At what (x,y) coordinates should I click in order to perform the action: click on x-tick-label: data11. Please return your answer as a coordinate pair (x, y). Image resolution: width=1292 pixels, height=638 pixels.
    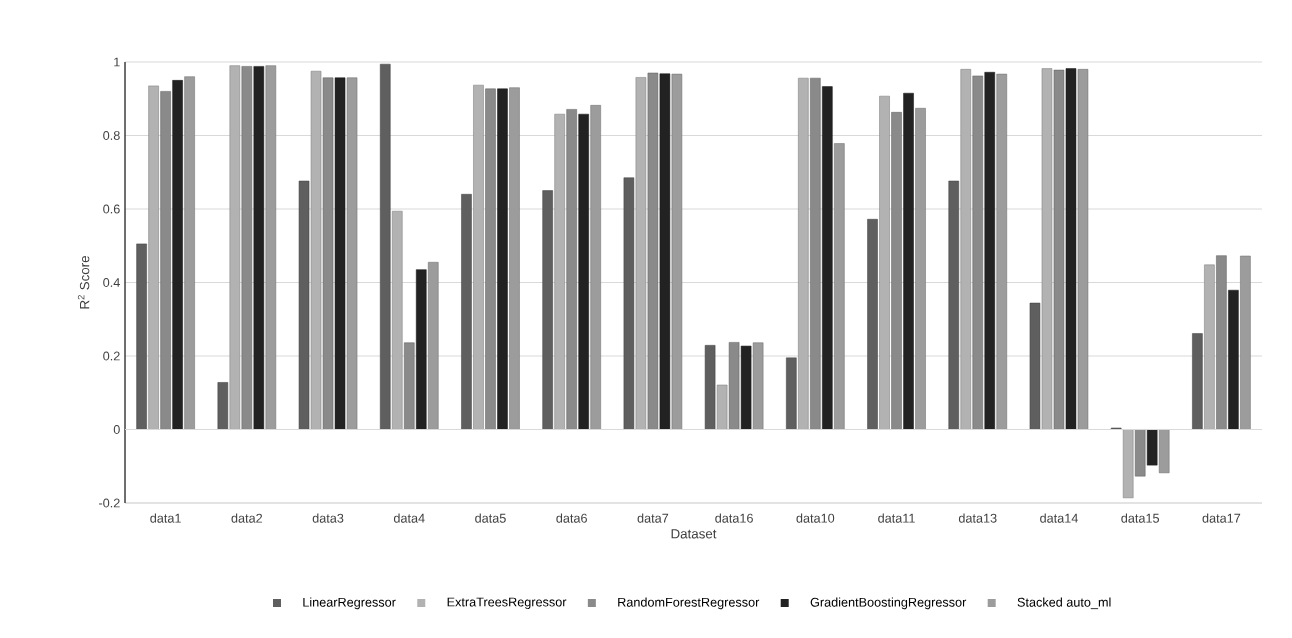
    Looking at the image, I should click on (896, 518).